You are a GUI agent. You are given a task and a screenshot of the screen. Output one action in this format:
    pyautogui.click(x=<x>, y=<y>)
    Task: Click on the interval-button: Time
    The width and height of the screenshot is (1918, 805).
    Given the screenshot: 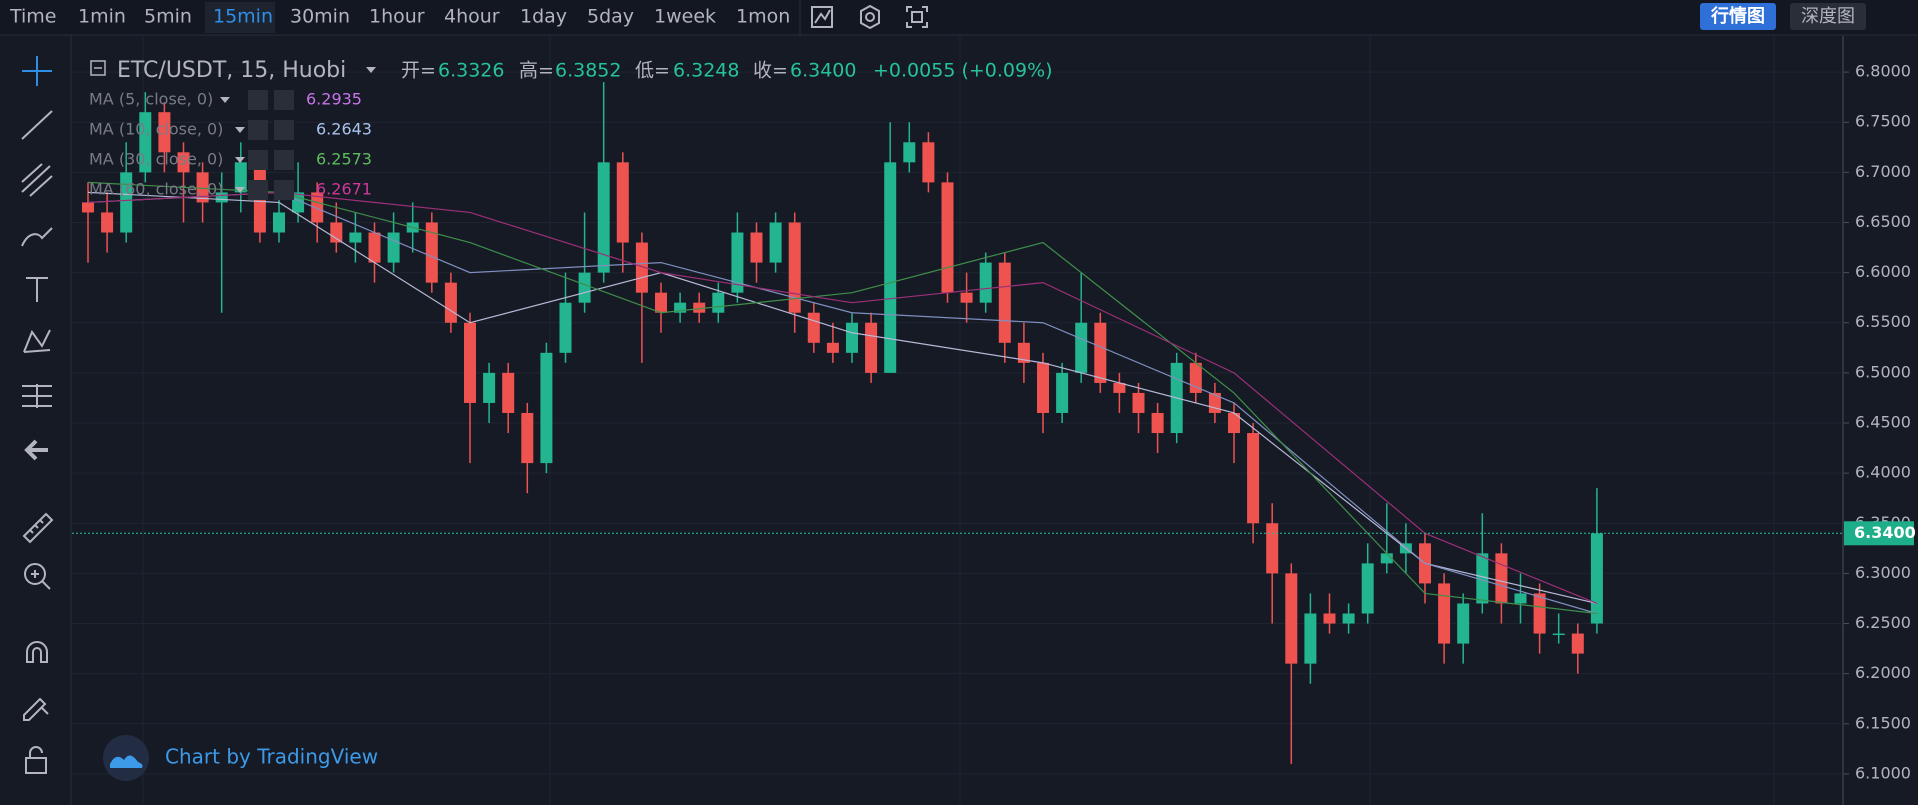 What is the action you would take?
    pyautogui.click(x=33, y=17)
    